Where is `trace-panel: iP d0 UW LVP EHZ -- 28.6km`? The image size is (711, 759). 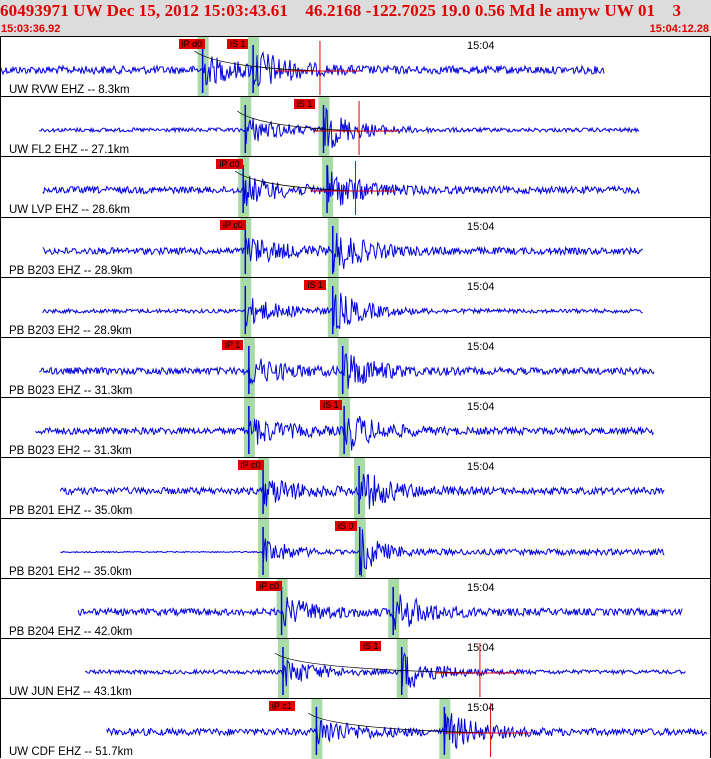
trace-panel: iP d0 UW LVP EHZ -- 28.6km is located at coordinates (355, 186).